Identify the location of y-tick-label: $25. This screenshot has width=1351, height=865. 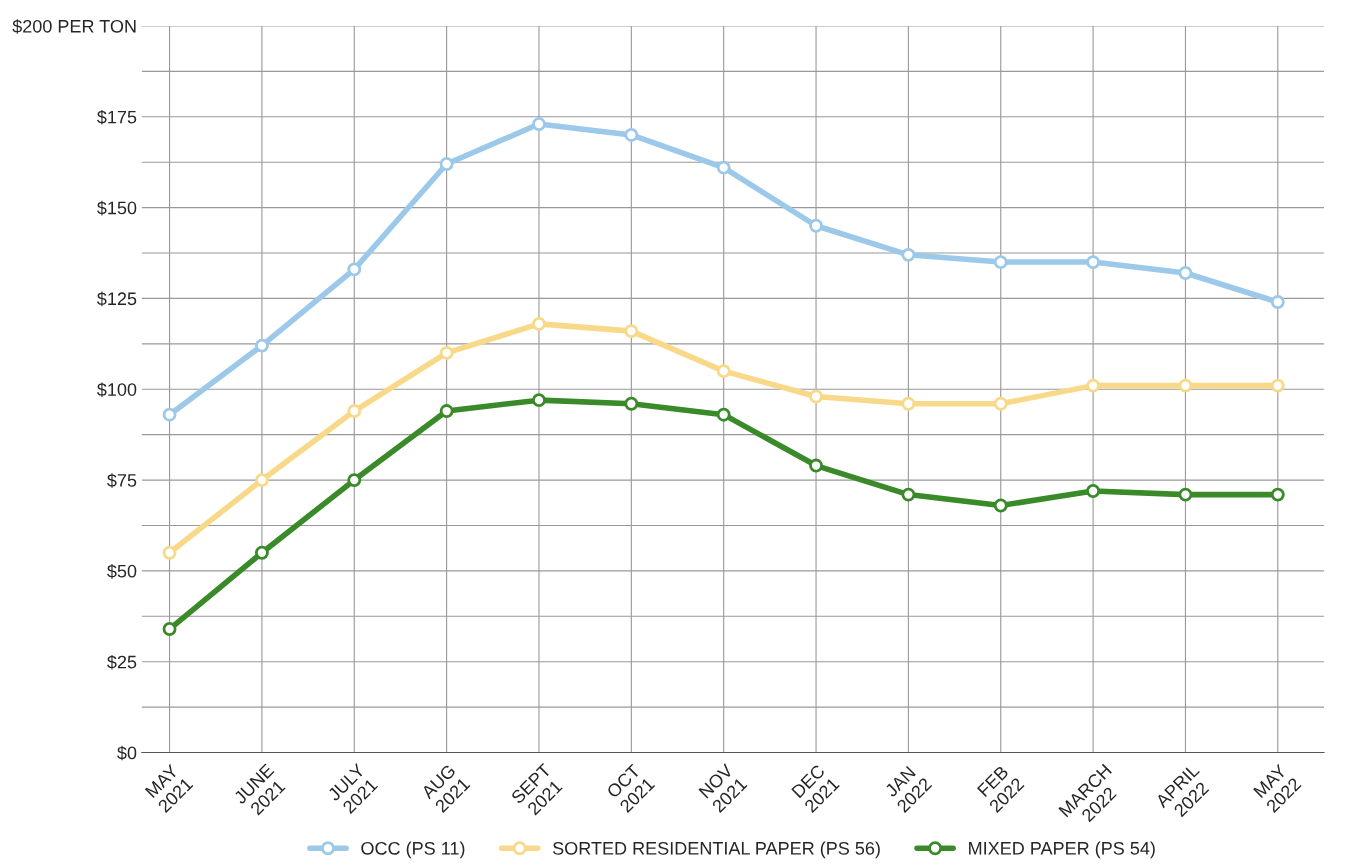
(122, 662).